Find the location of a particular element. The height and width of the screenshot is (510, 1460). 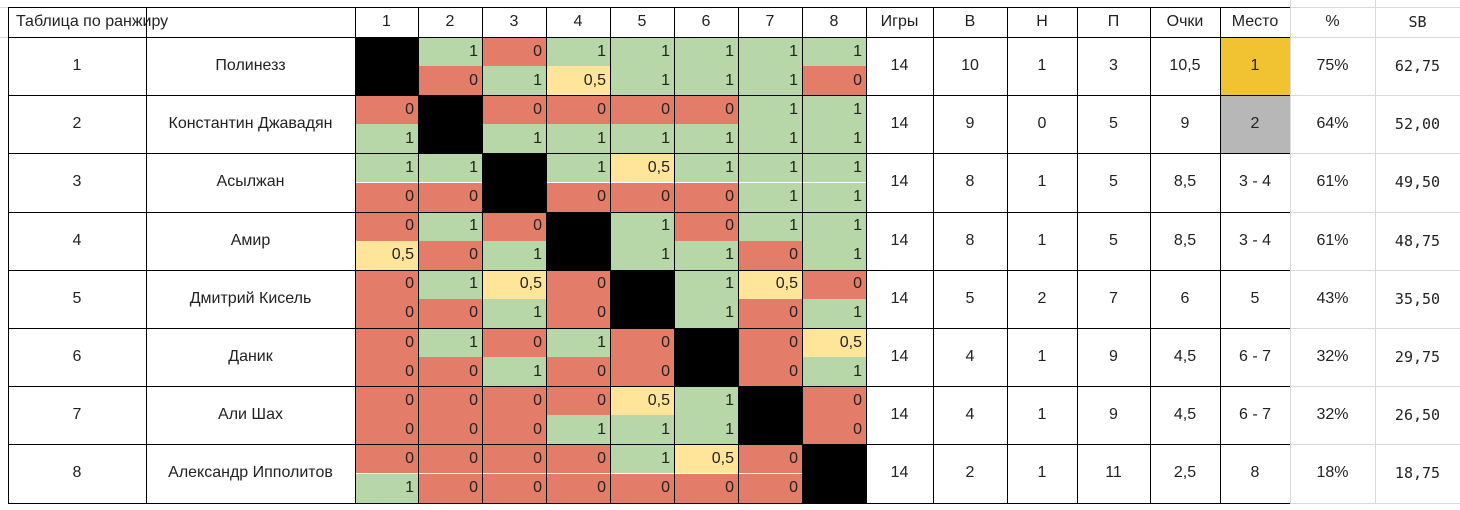

header-draws: Н is located at coordinates (1042, 21).